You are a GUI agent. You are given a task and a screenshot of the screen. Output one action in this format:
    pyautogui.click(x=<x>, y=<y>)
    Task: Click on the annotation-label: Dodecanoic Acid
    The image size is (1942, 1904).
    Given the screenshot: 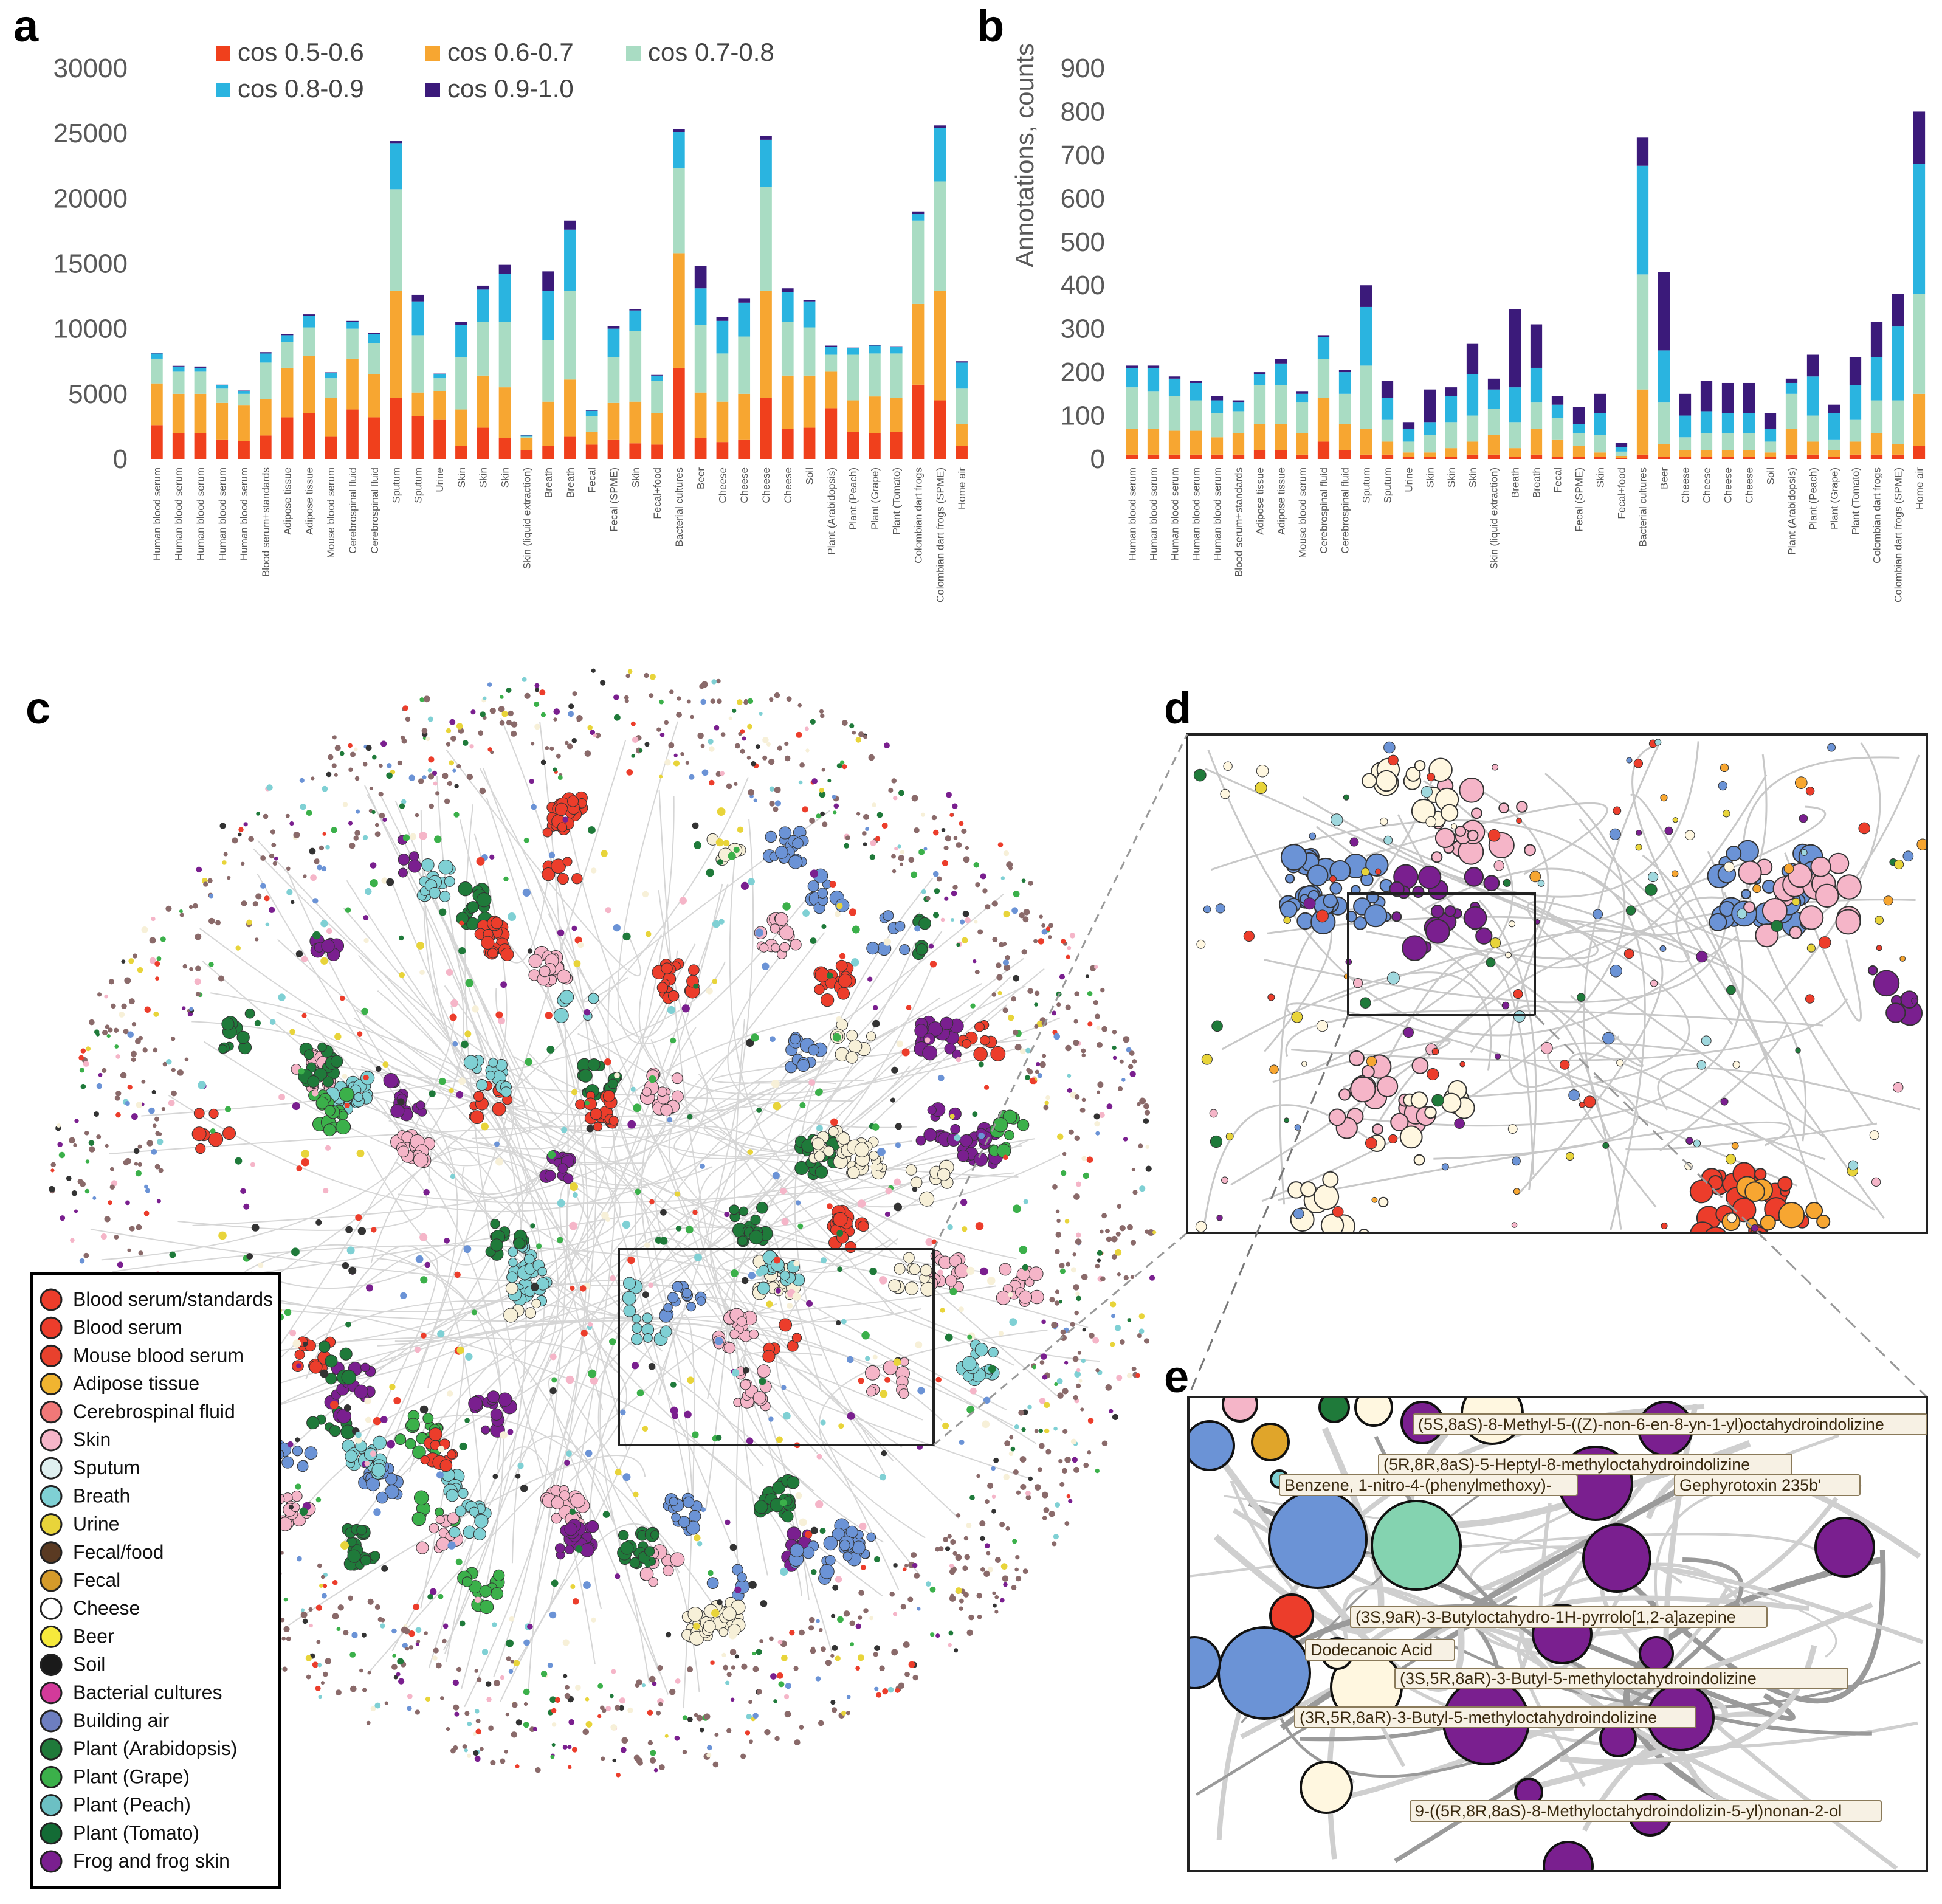 What is the action you would take?
    pyautogui.click(x=1371, y=1650)
    